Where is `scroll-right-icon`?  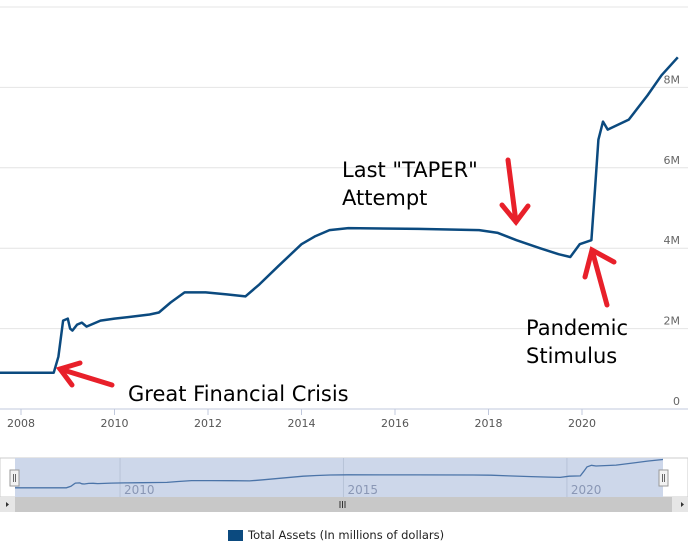
scroll-right-icon is located at coordinates (682, 504).